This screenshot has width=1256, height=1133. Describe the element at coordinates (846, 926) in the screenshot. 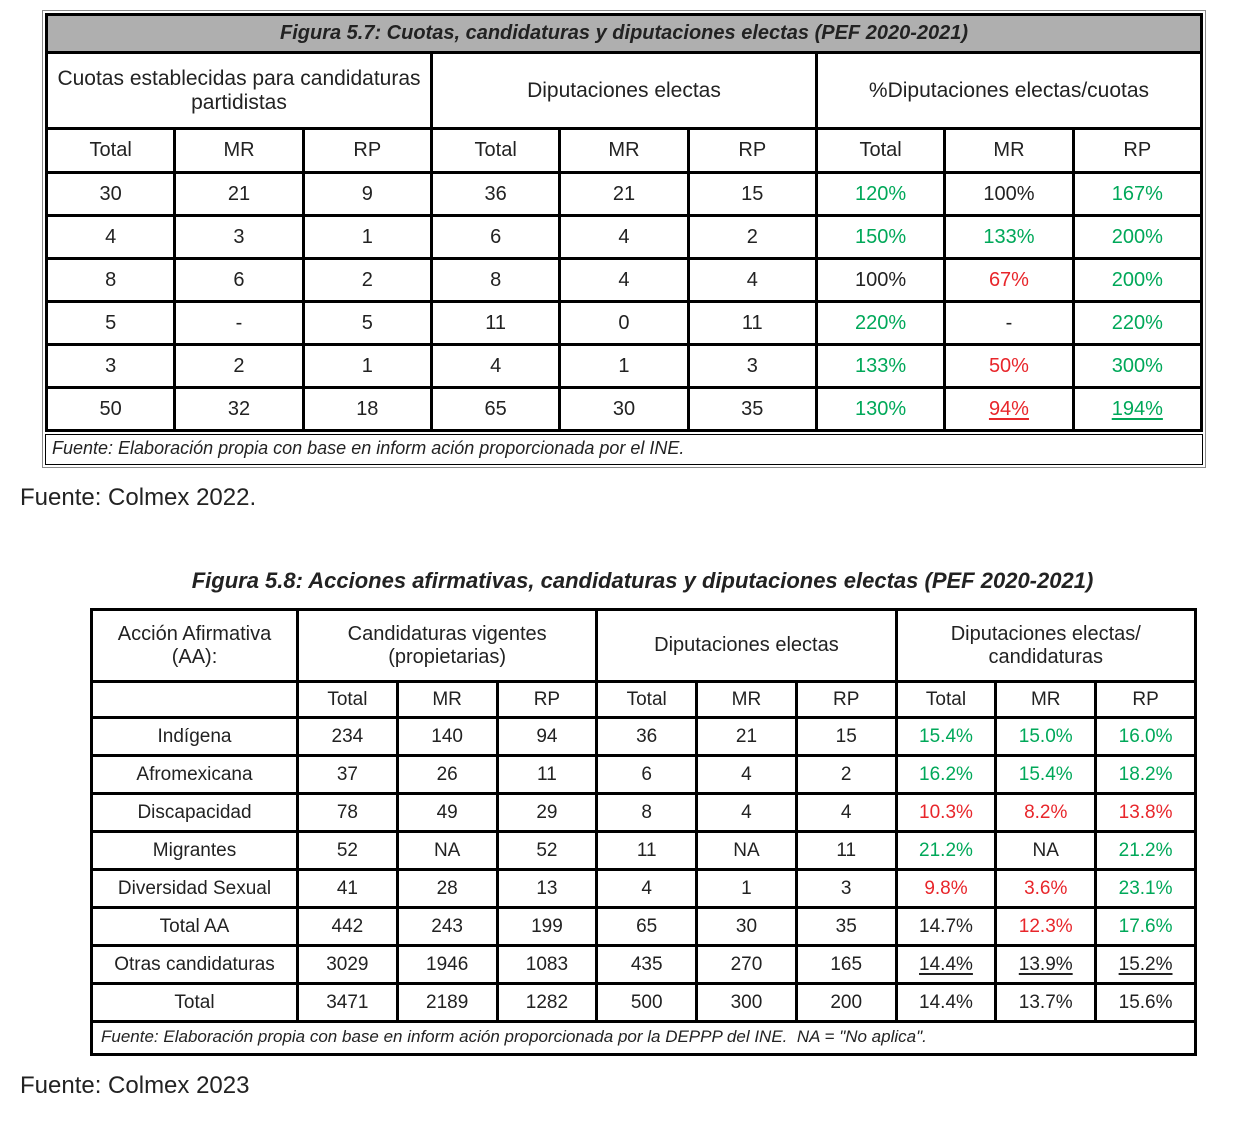

I see `table-cell: 35` at that location.